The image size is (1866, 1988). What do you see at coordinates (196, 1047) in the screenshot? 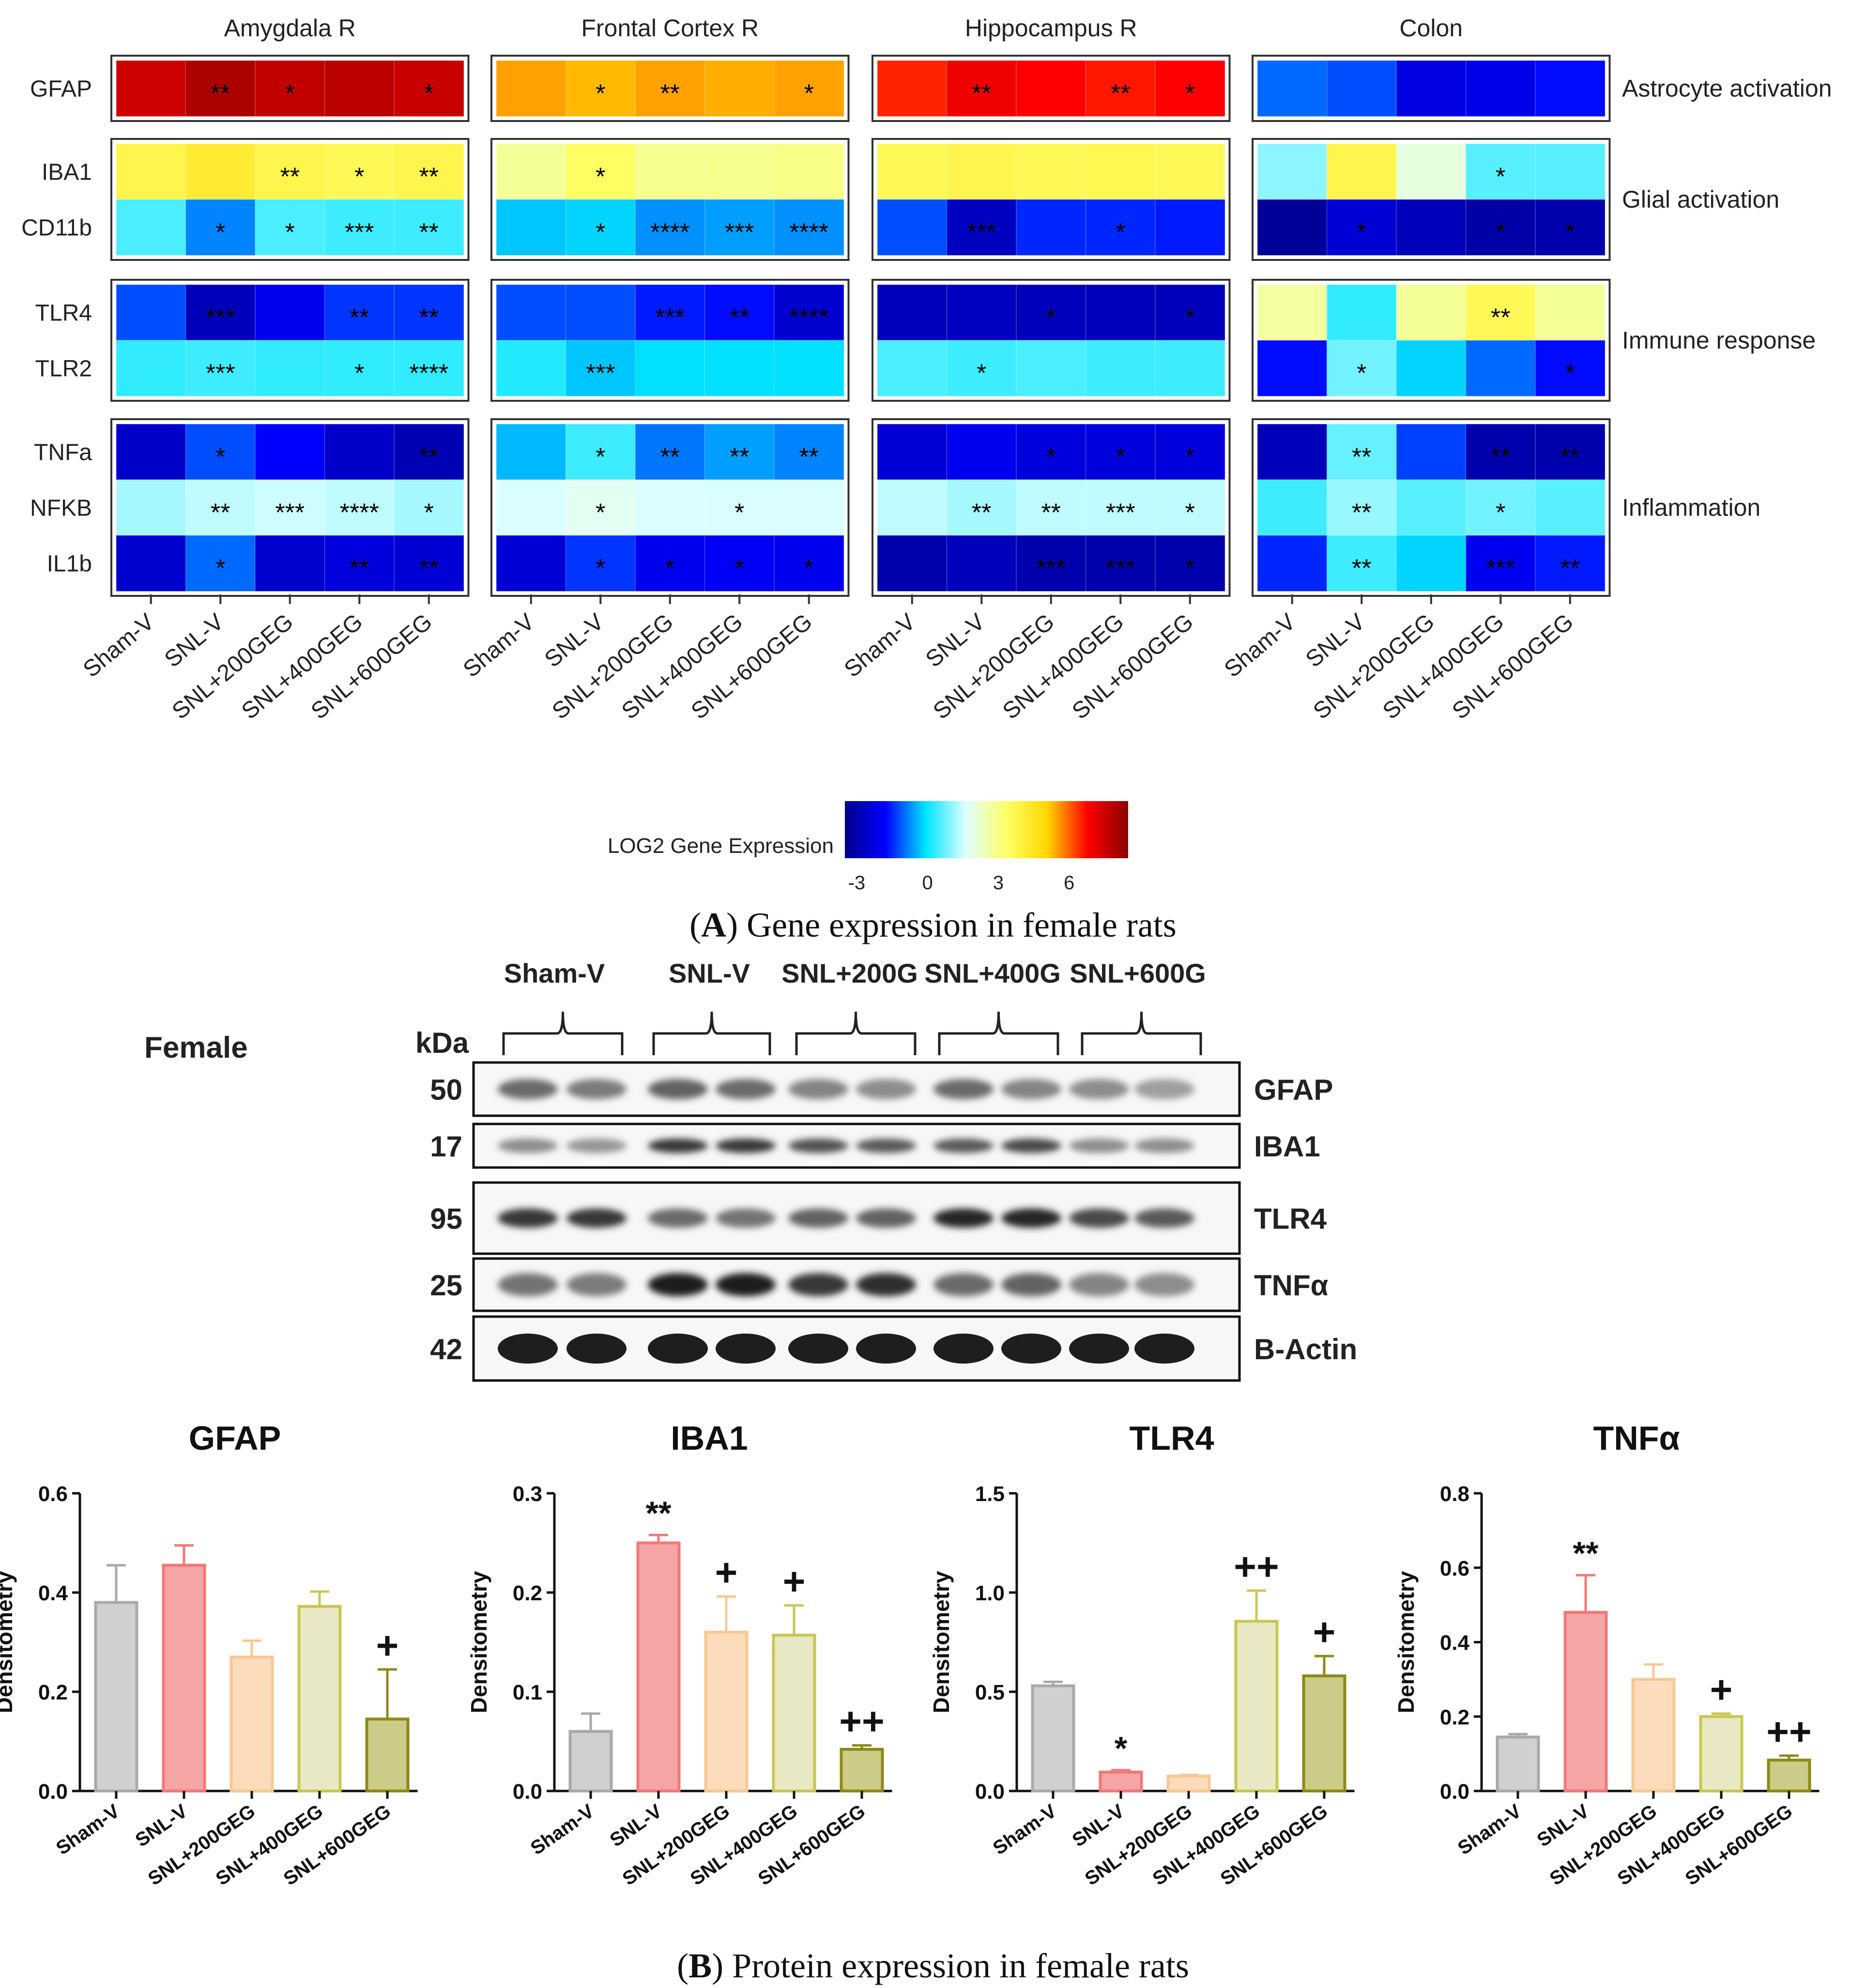
I see `sex-label: Female` at bounding box center [196, 1047].